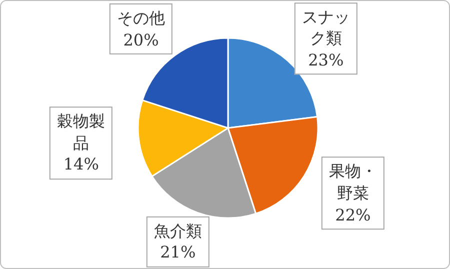  Describe the element at coordinates (81, 132) in the screenshot. I see `slice-label: 穀物製品` at that location.